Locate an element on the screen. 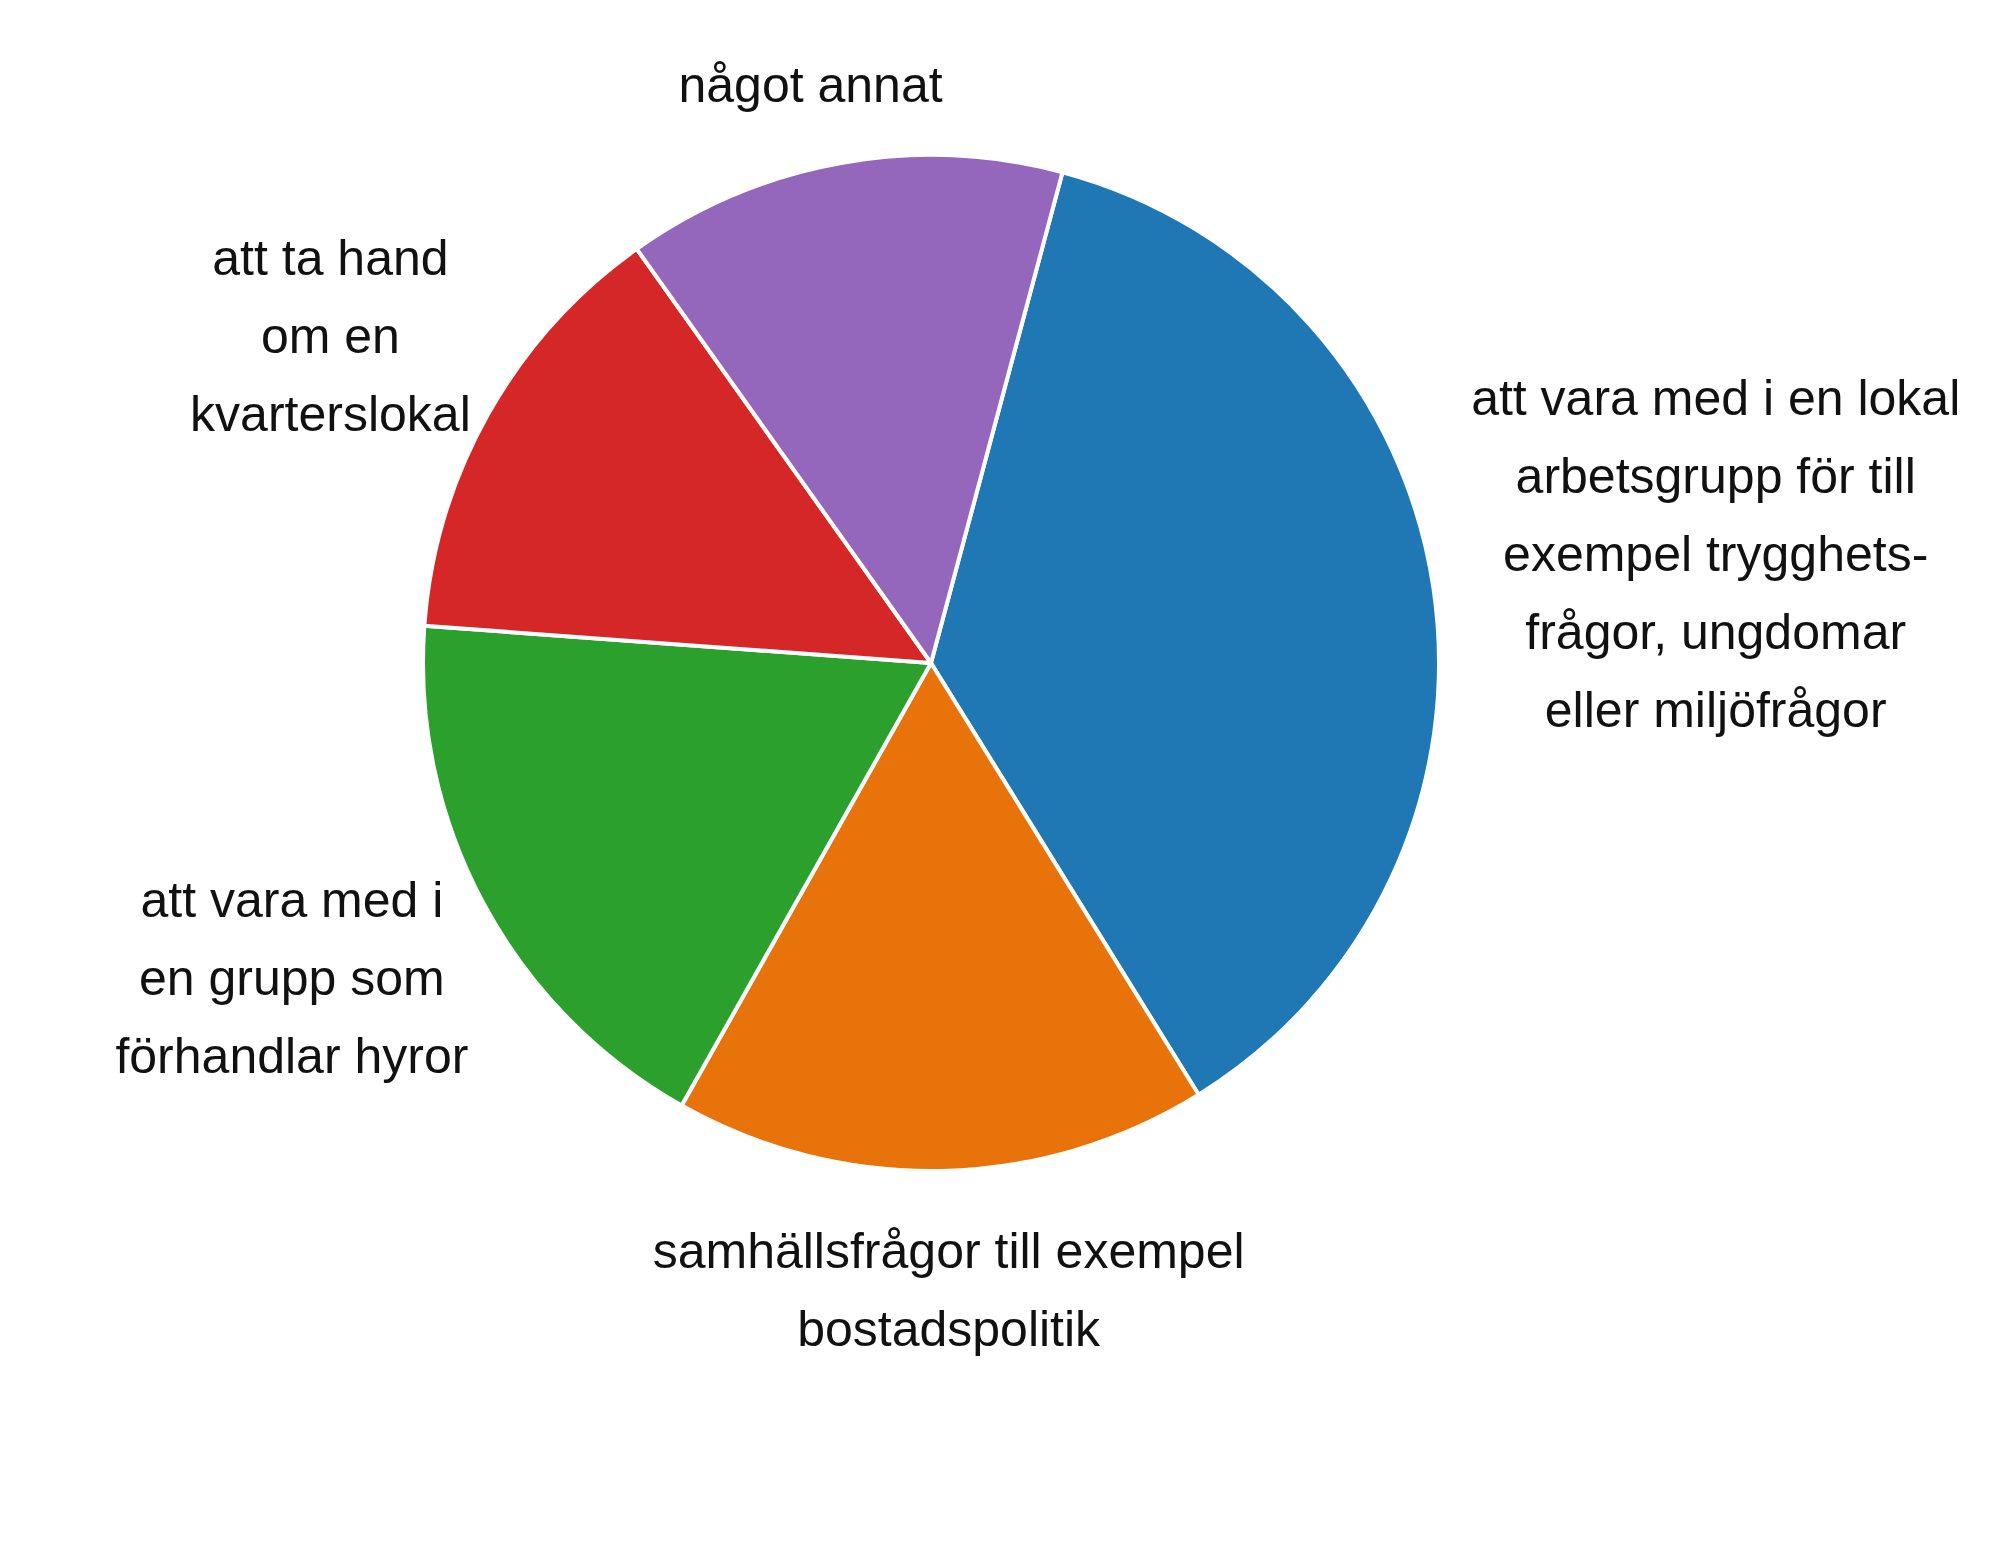  slice-label: något annat is located at coordinates (810, 85).